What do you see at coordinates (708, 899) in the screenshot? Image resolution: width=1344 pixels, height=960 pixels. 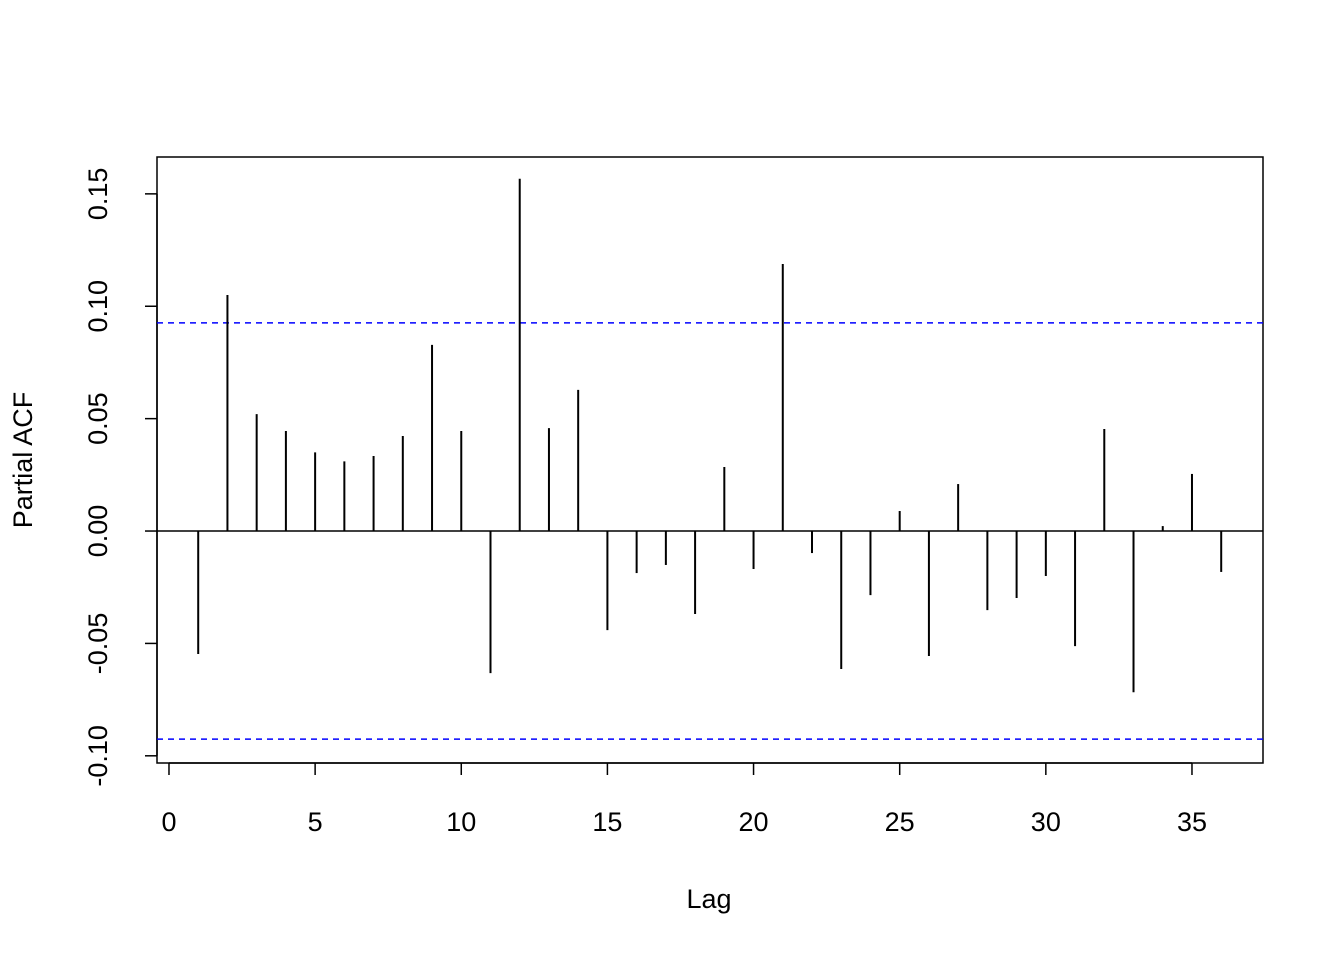 I see `x-axis-label: Lag` at bounding box center [708, 899].